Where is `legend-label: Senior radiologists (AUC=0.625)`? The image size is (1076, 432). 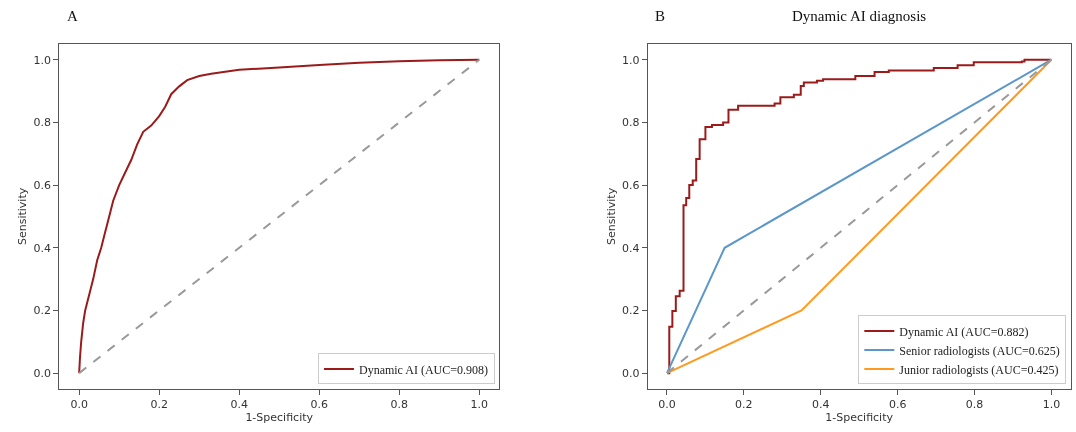
legend-label: Senior radiologists (AUC=0.625) is located at coordinates (979, 350).